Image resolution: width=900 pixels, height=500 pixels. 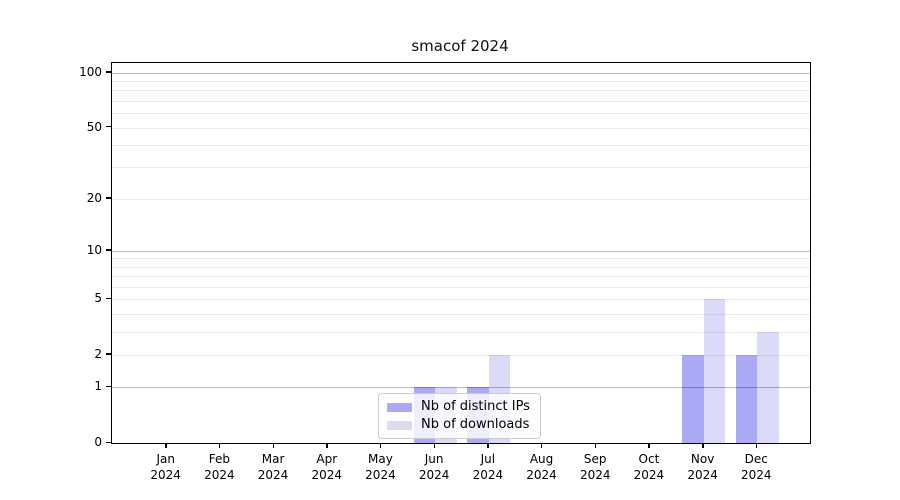 What do you see at coordinates (702, 459) in the screenshot?
I see `x-tick-month: Nov` at bounding box center [702, 459].